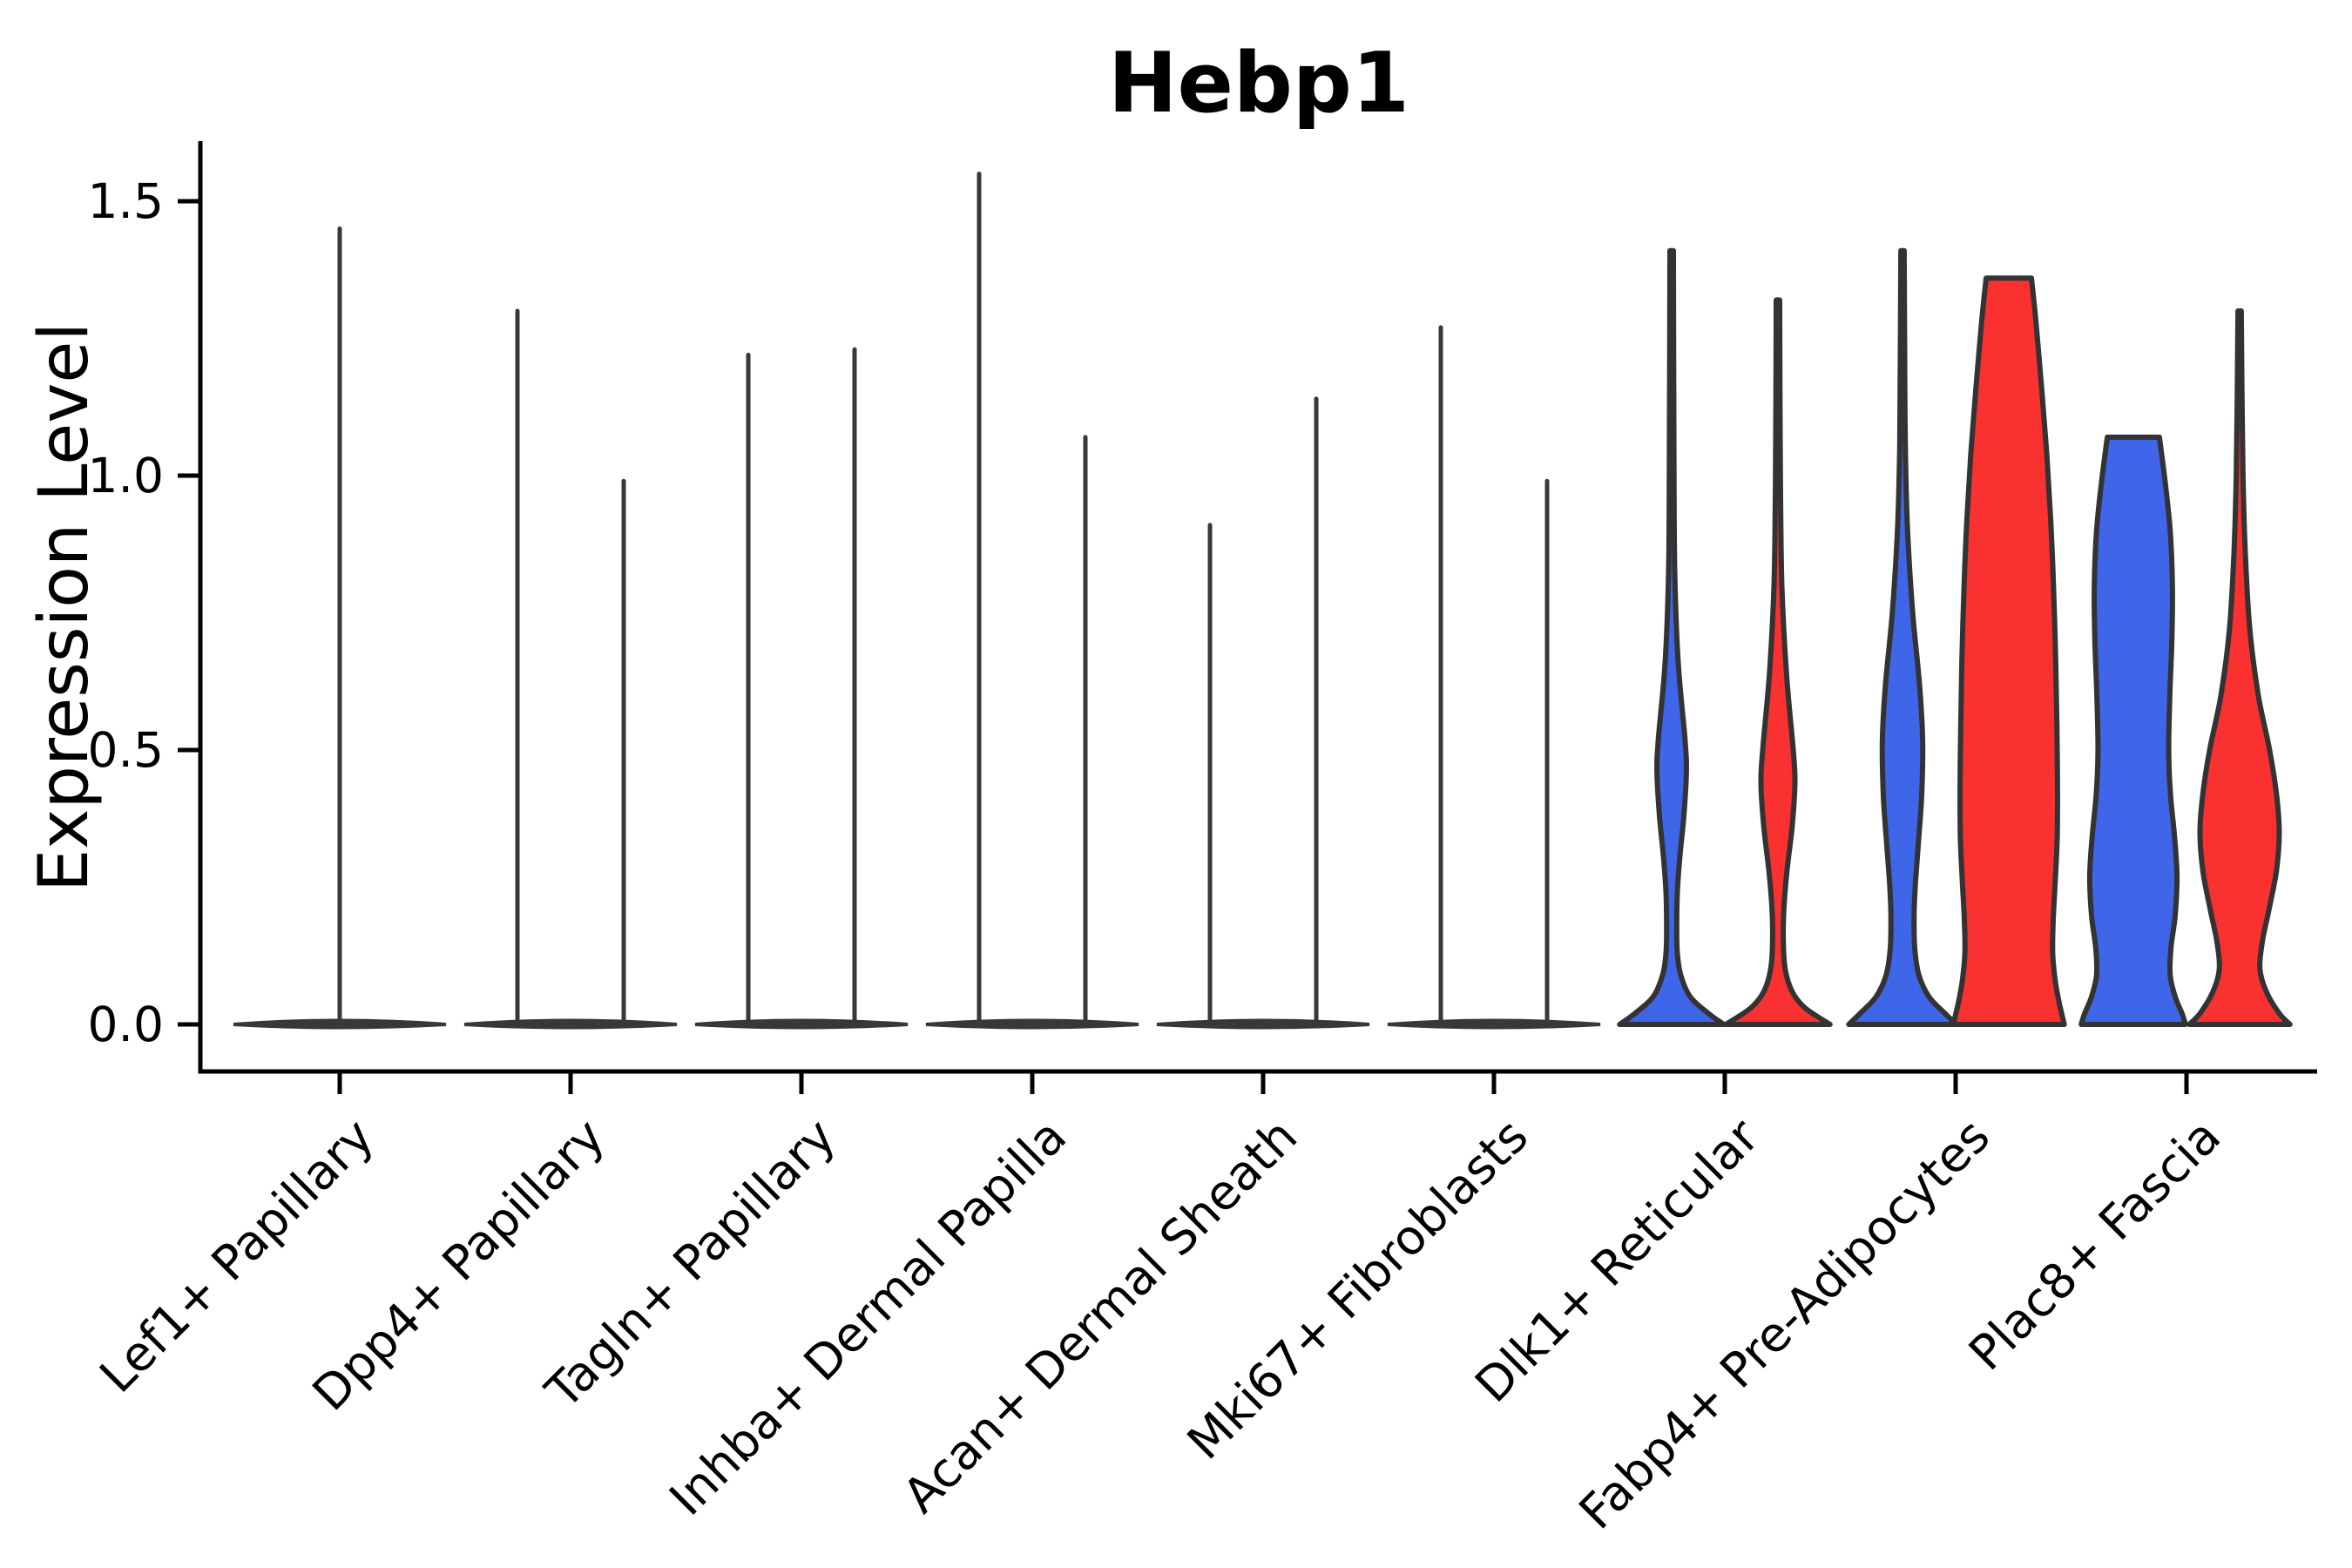 This screenshot has height=1568, width=2352. What do you see at coordinates (1778, 662) in the screenshot?
I see `violin-dlk1-reticular-red` at bounding box center [1778, 662].